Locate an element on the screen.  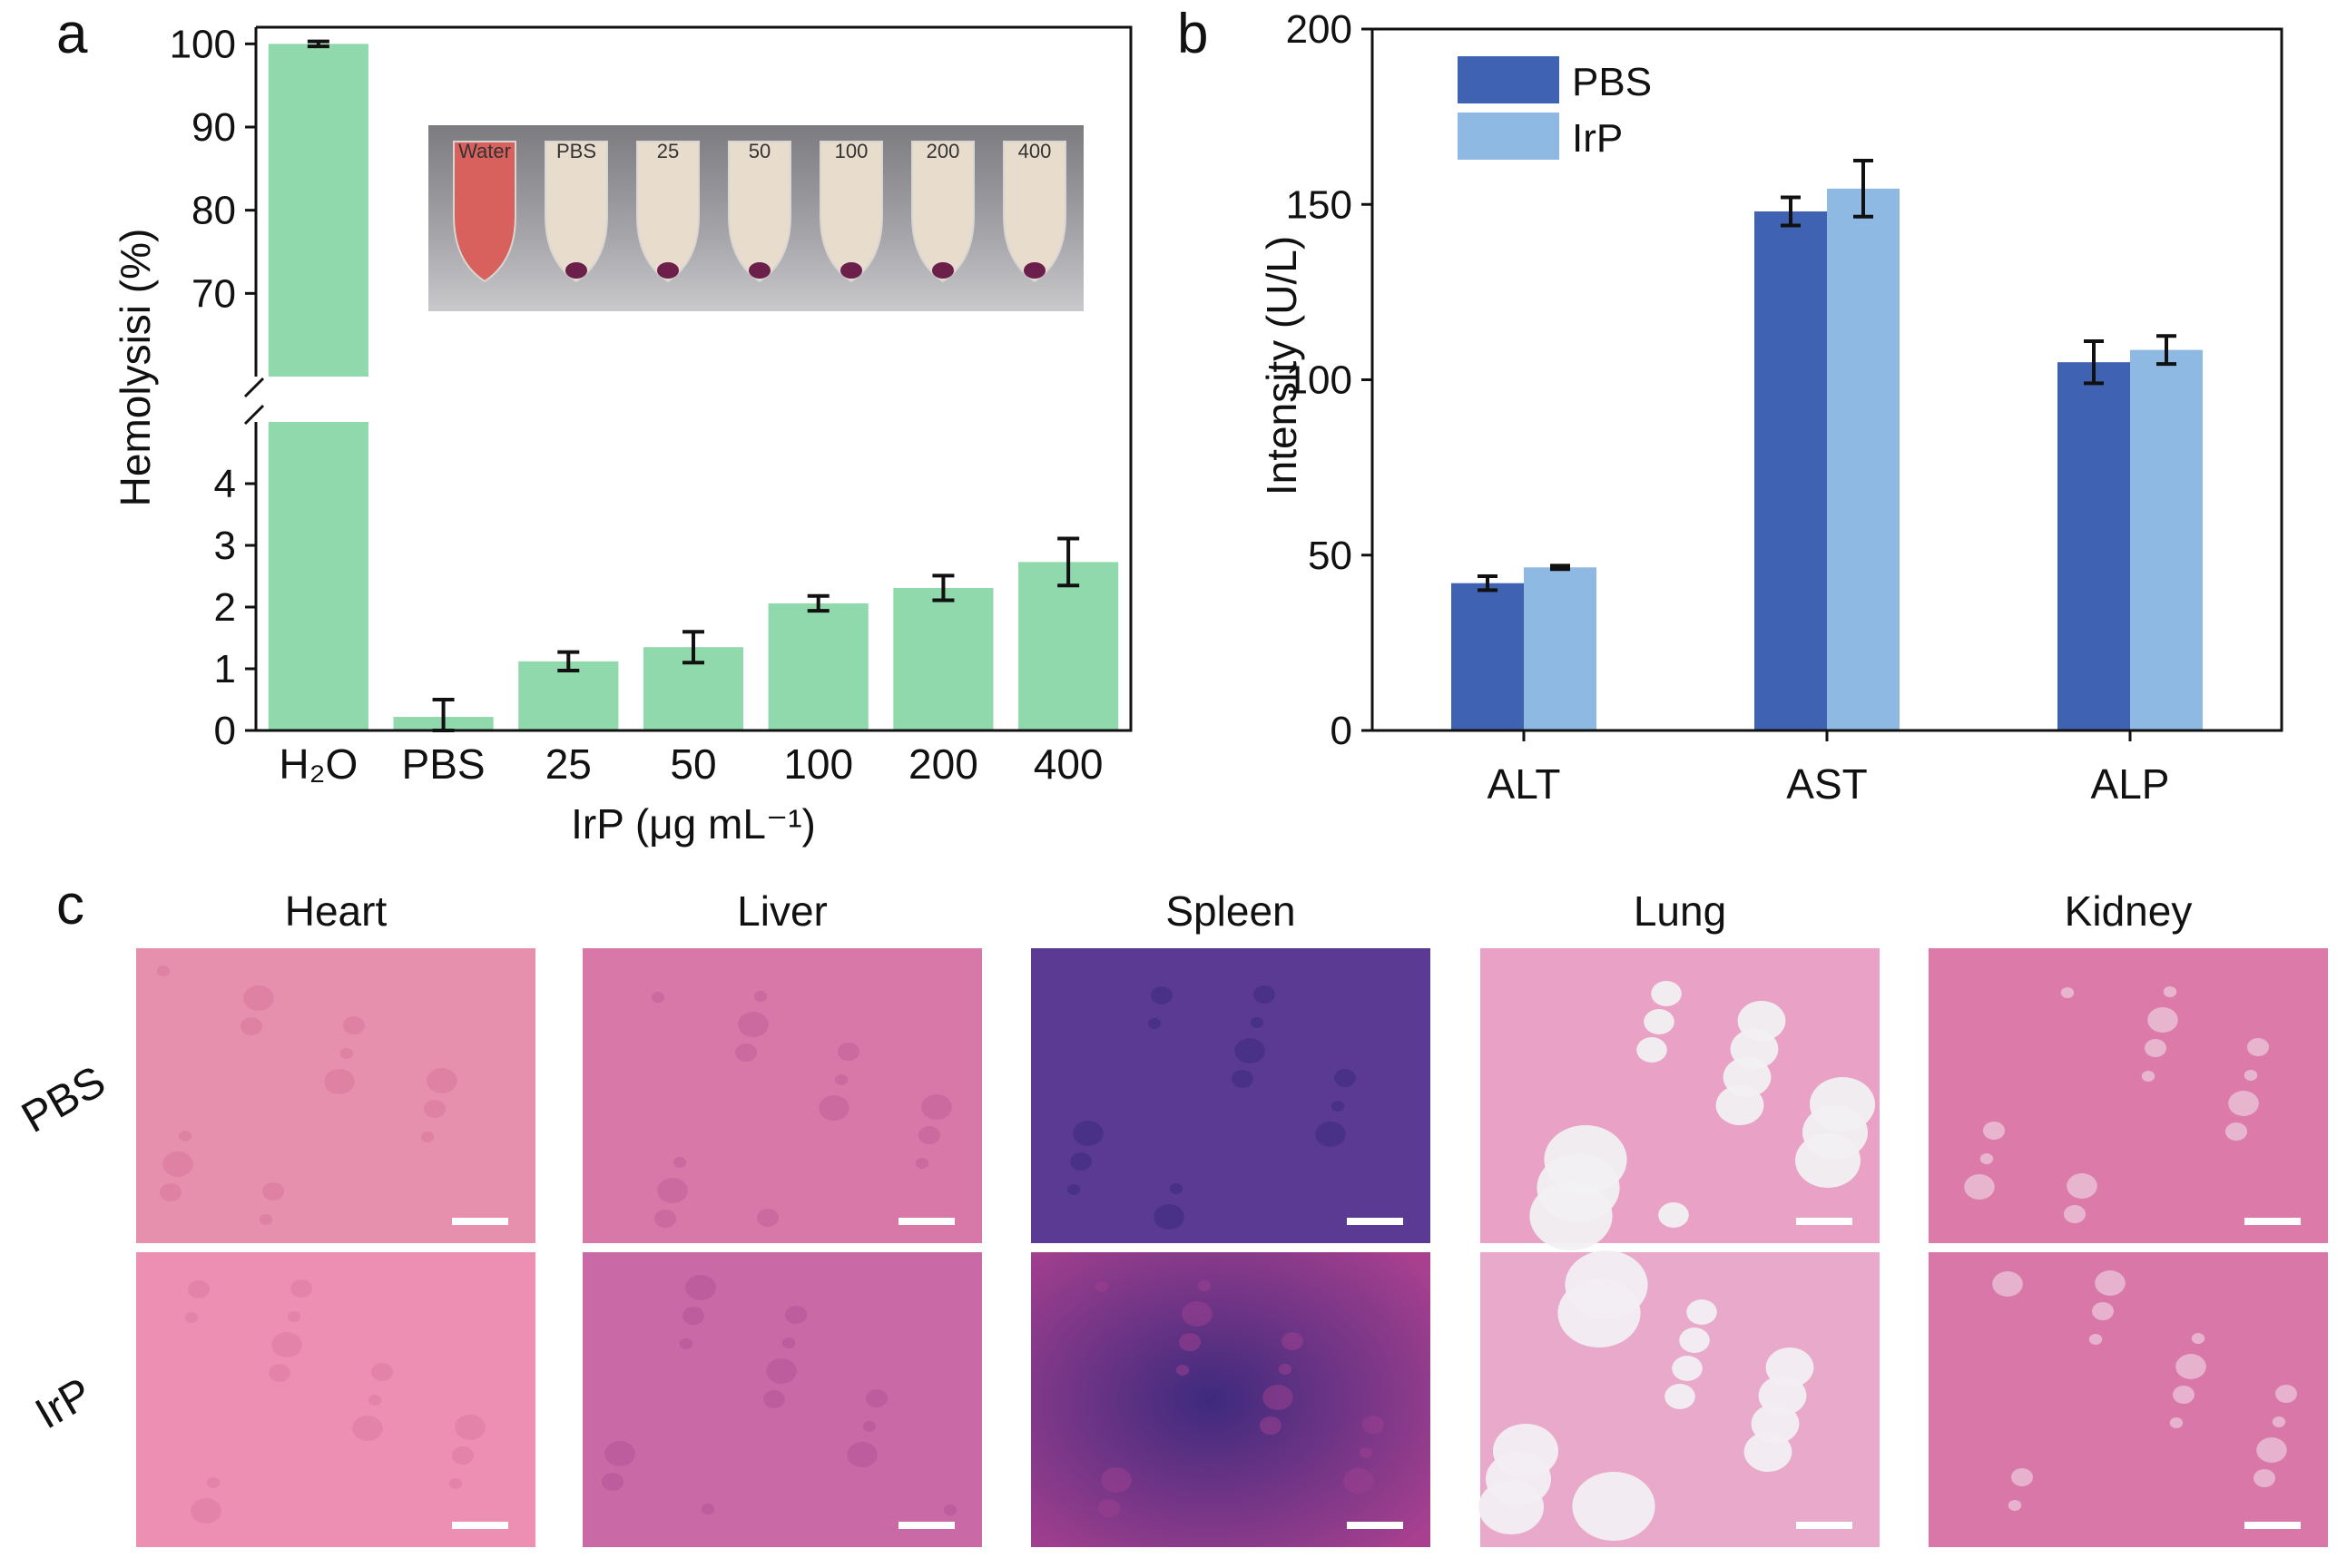
enzyme-category-label: AST is located at coordinates (1826, 784).